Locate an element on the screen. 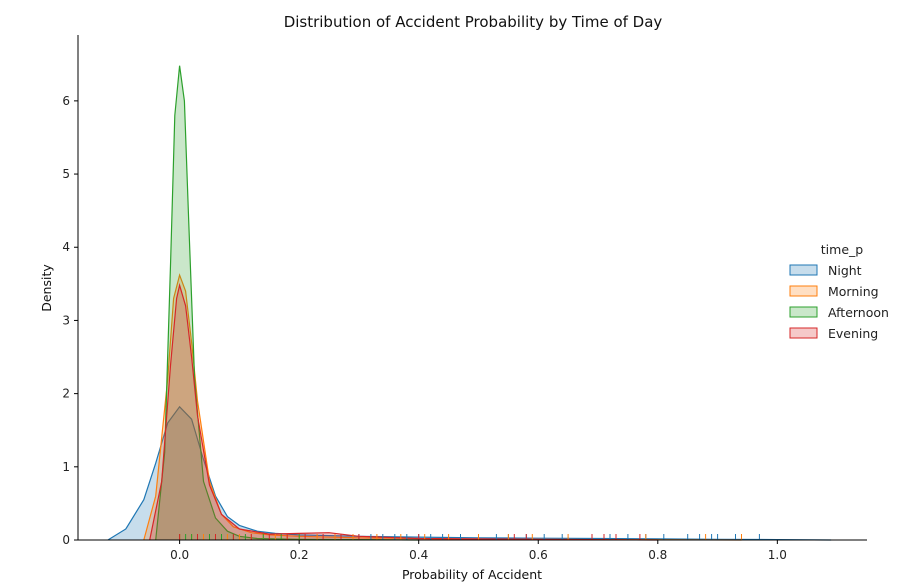 The width and height of the screenshot is (908, 584). y-tick-label: 1 is located at coordinates (66, 467).